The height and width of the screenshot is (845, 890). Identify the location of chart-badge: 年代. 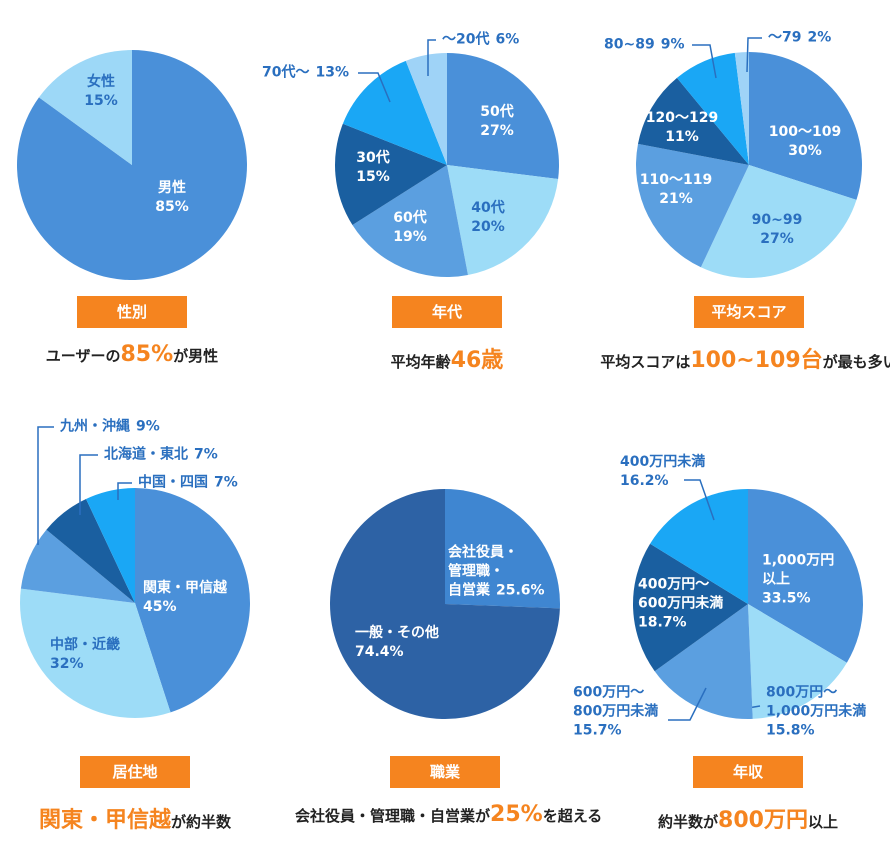
(447, 312).